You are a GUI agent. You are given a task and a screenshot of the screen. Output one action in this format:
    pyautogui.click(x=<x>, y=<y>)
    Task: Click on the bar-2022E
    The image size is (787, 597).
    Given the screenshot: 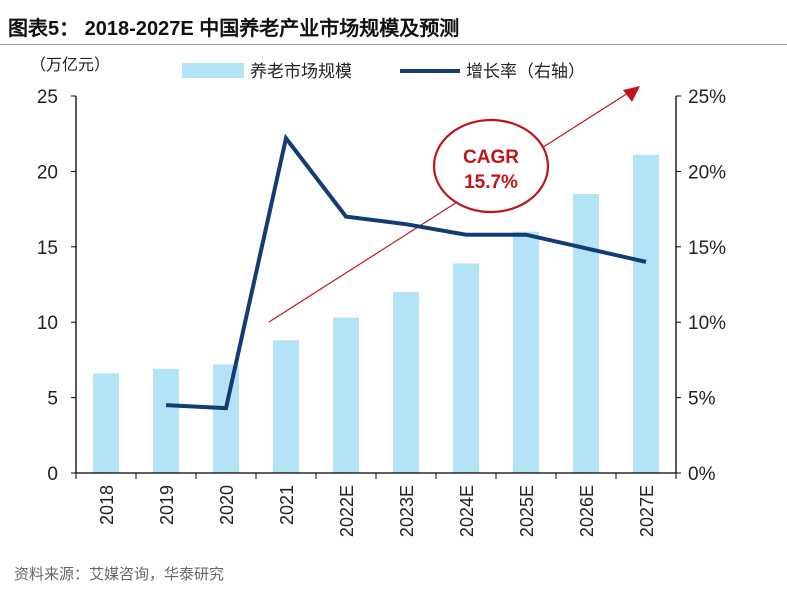 What is the action you would take?
    pyautogui.click(x=346, y=395)
    